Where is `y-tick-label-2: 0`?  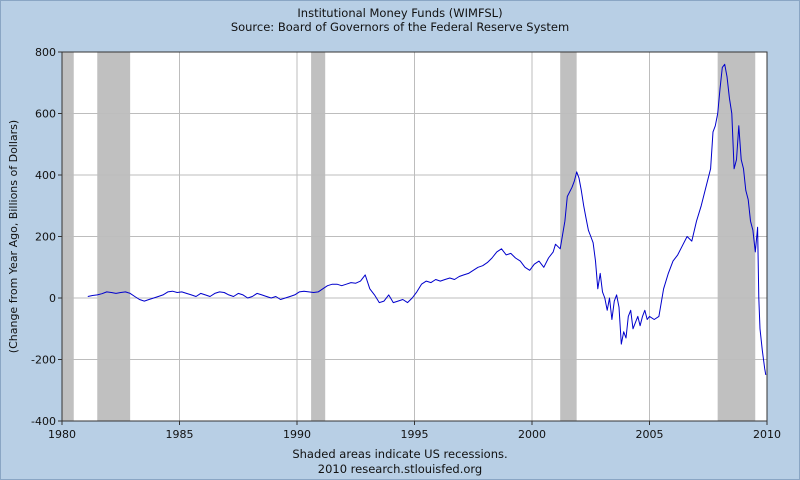
y-tick-label-2: 0 is located at coordinates (52, 298).